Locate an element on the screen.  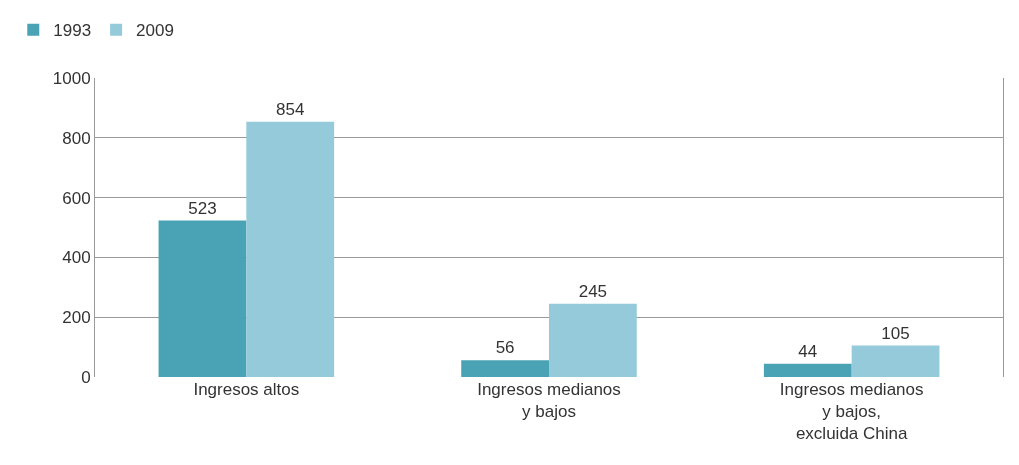
y-tick-label: 400 is located at coordinates (76, 258).